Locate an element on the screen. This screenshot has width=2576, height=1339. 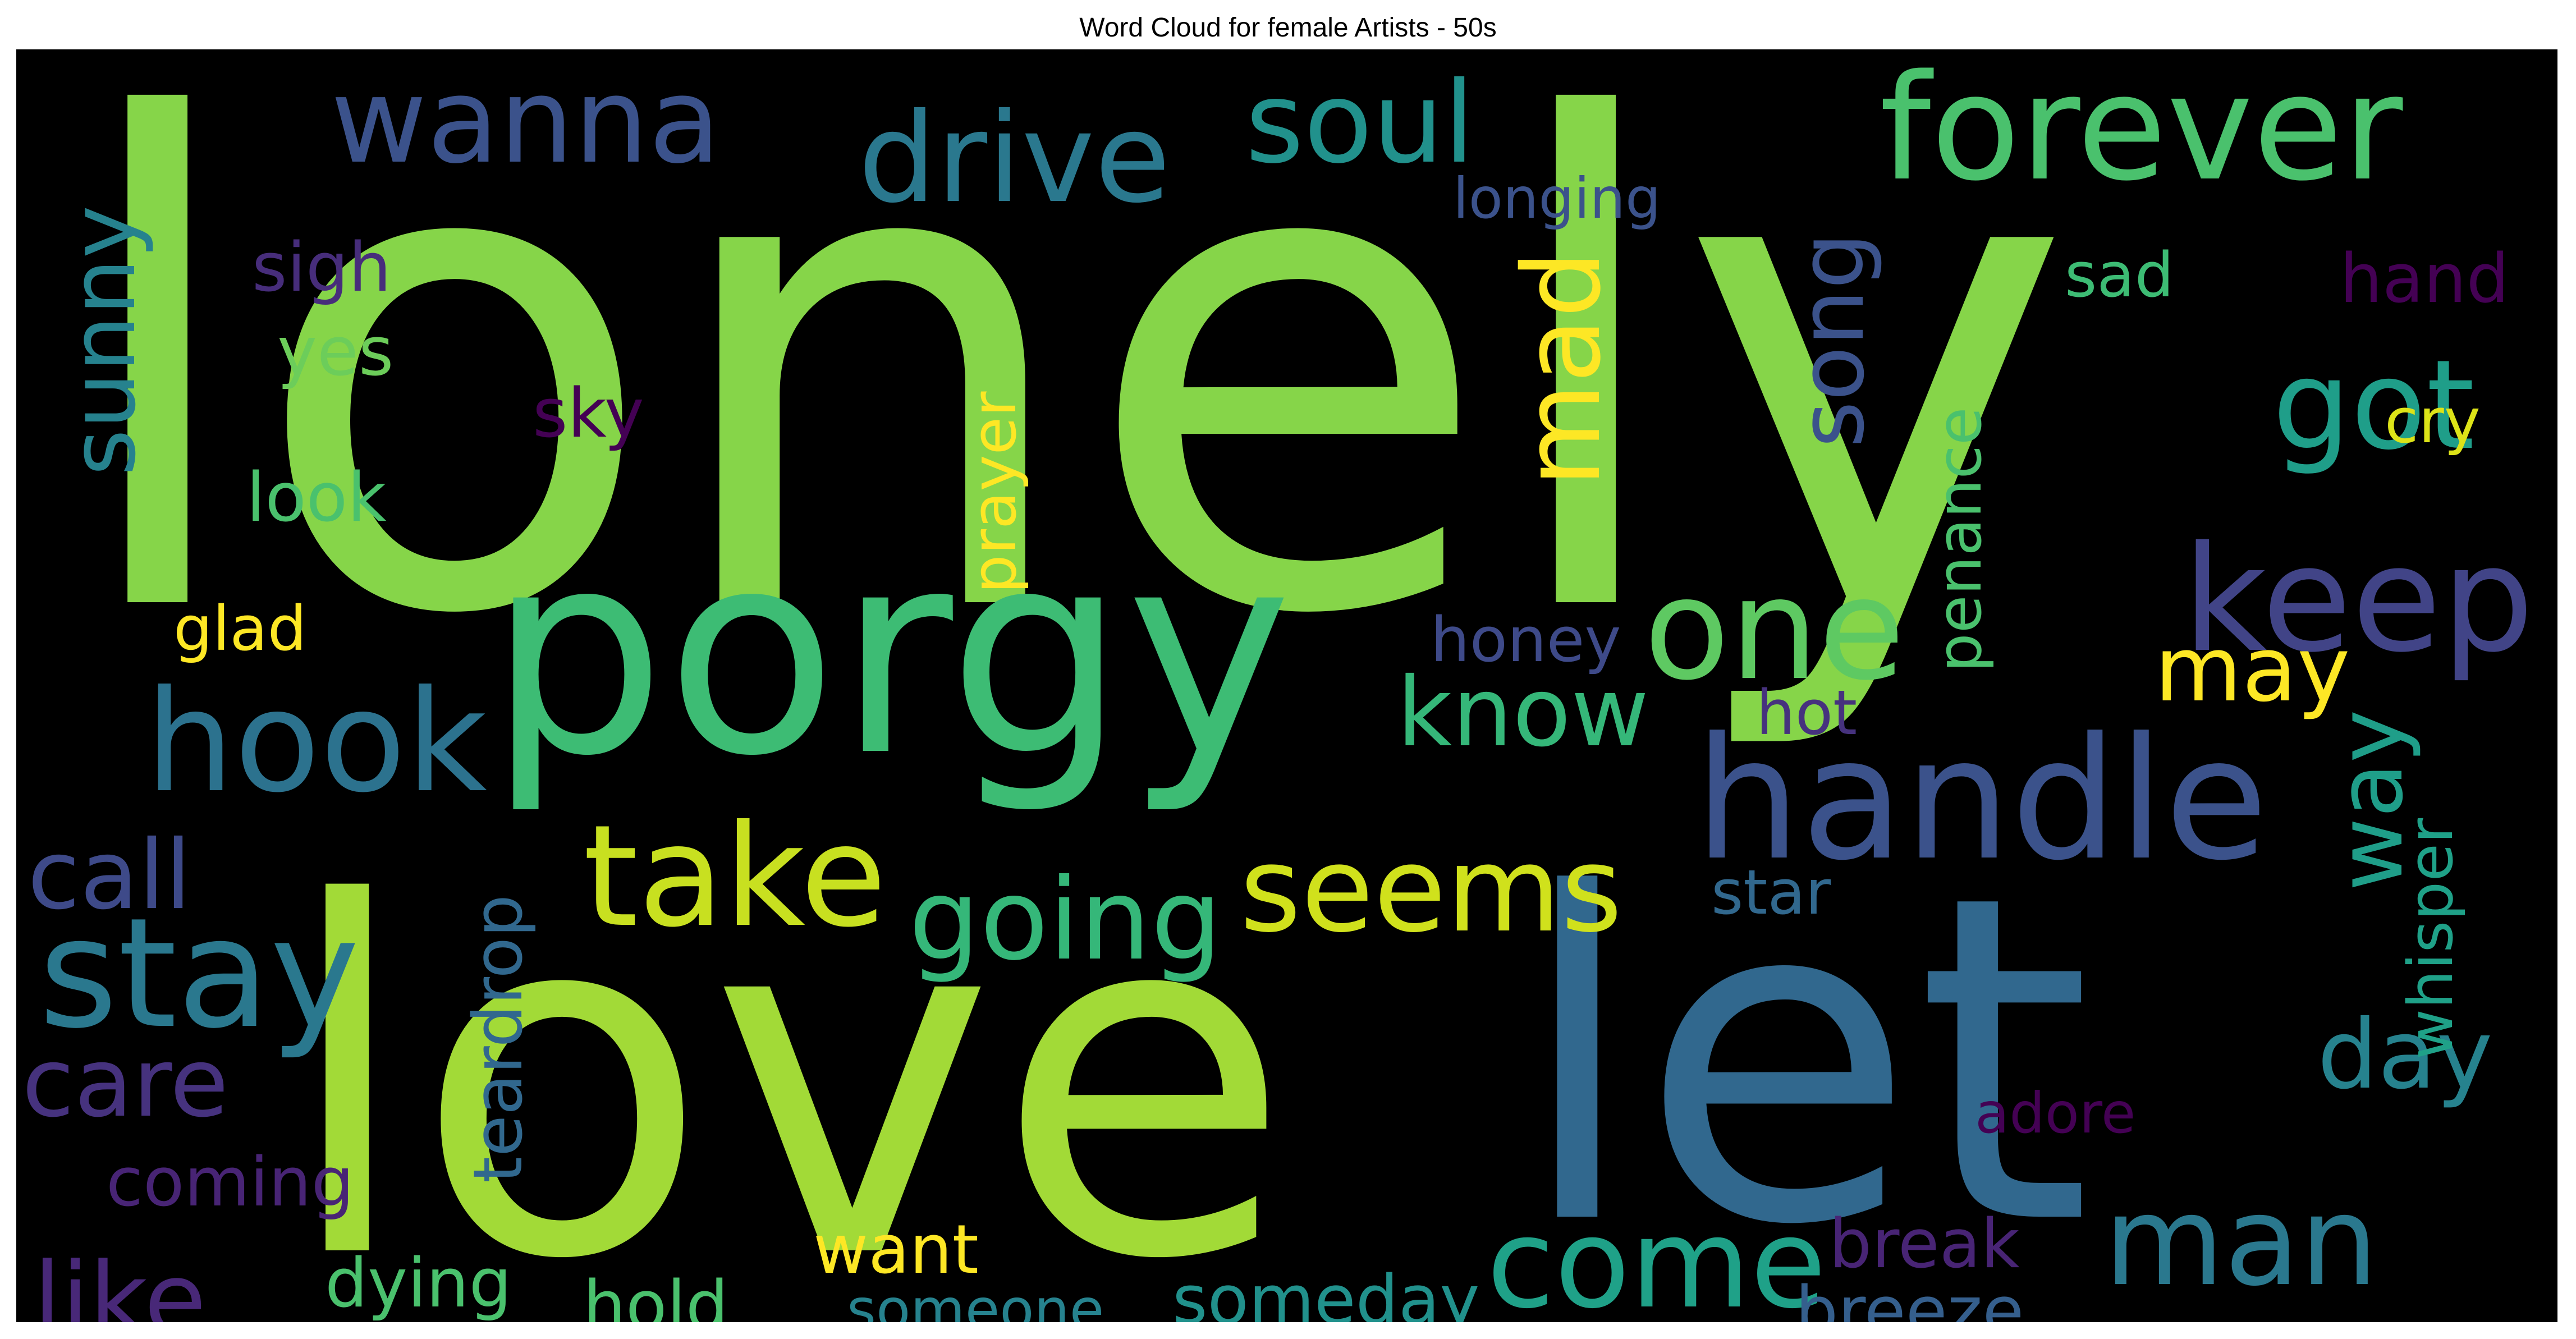
word-sky: sky is located at coordinates (588, 414).